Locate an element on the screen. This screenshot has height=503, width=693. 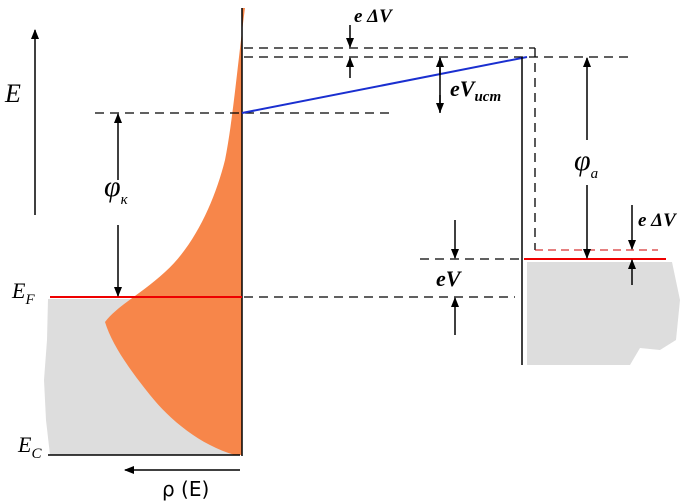
anode-filled-states is located at coordinates (603, 313).